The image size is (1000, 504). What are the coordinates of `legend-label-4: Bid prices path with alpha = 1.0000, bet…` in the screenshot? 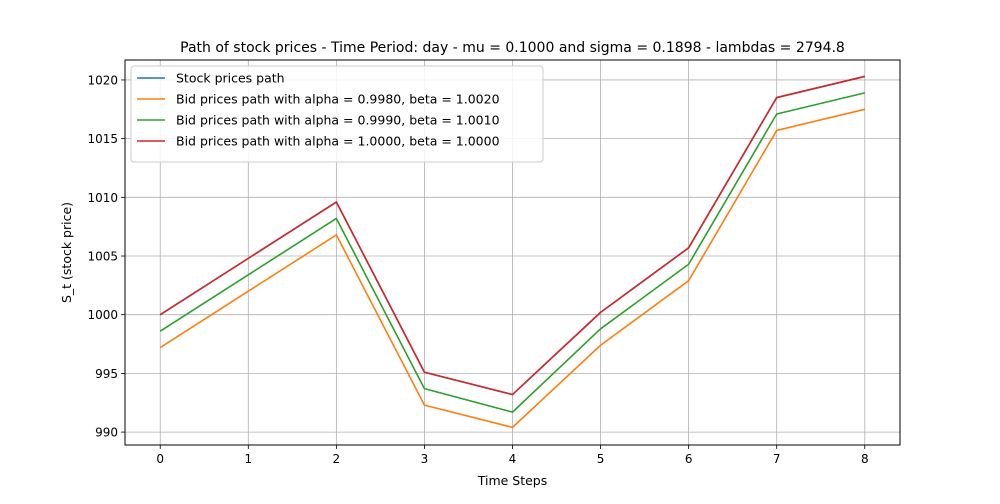 It's located at (338, 141).